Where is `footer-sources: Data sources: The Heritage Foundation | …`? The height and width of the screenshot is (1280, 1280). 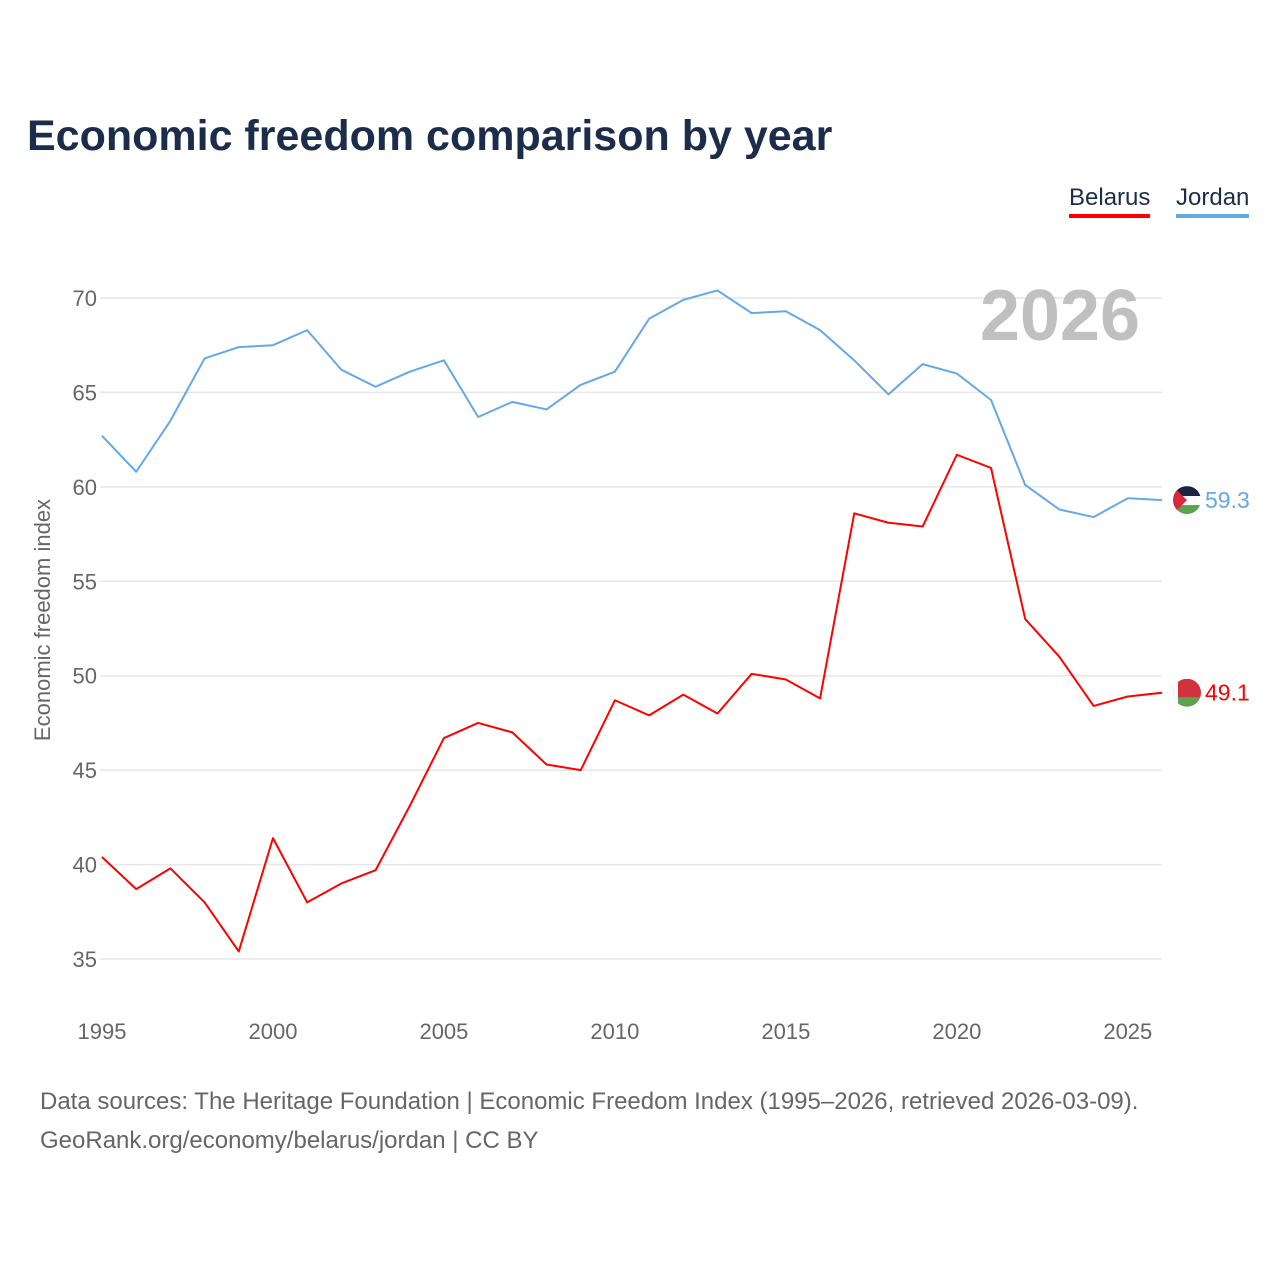
footer-sources: Data sources: The Heritage Foundation | … is located at coordinates (589, 1101).